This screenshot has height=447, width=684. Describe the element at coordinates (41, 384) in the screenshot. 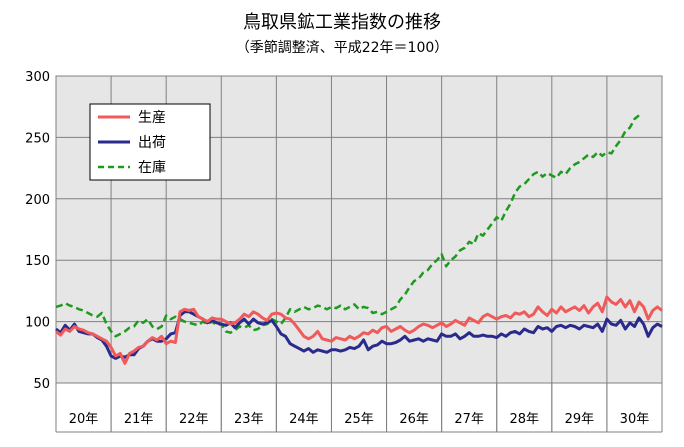

I see `y-tick-label: 50` at that location.